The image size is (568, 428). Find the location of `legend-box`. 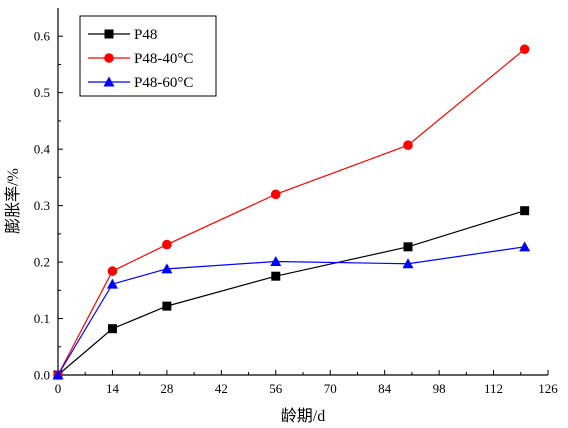

legend-box is located at coordinates (148, 56).